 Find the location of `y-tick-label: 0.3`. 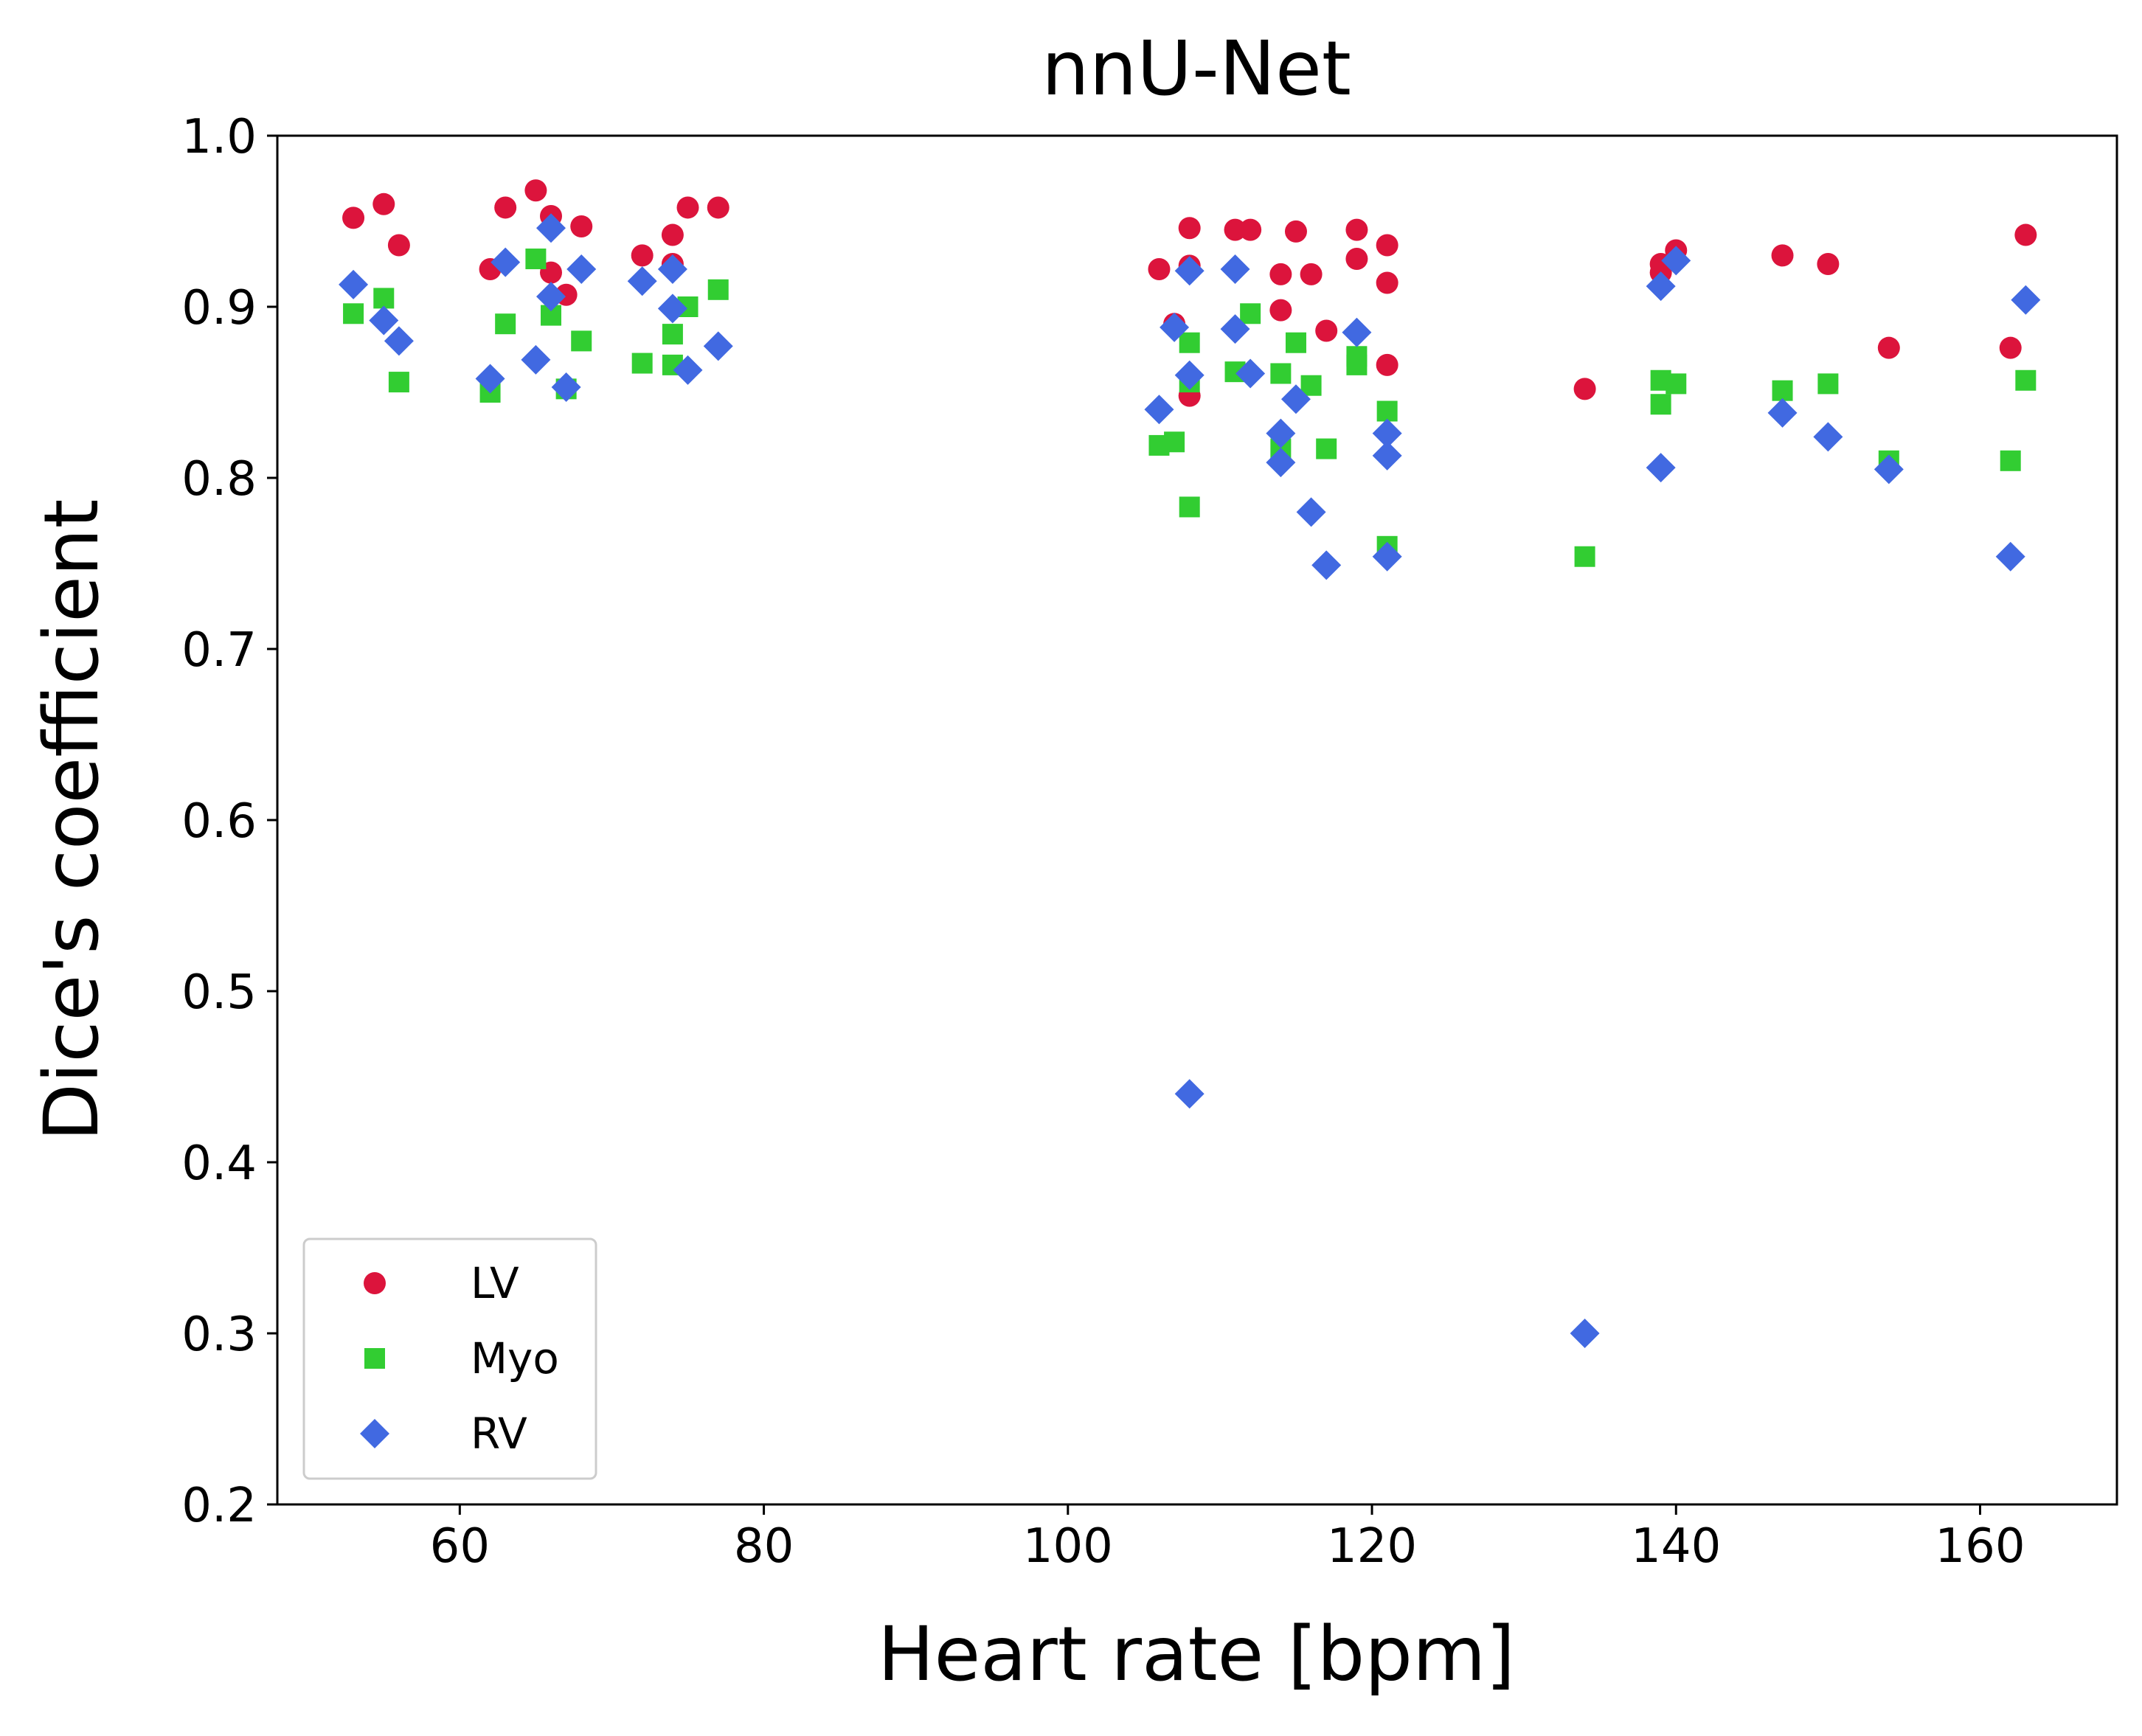

y-tick-label: 0.3 is located at coordinates (219, 1335).